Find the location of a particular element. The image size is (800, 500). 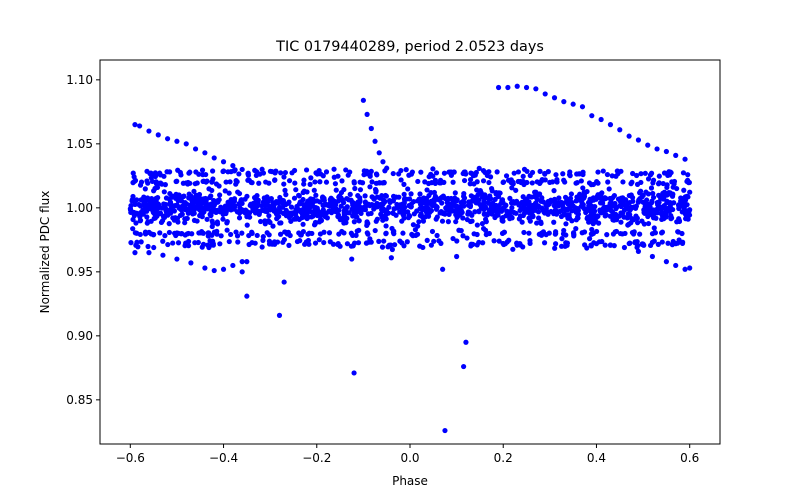

data-point-descending-streak is located at coordinates (363, 100).